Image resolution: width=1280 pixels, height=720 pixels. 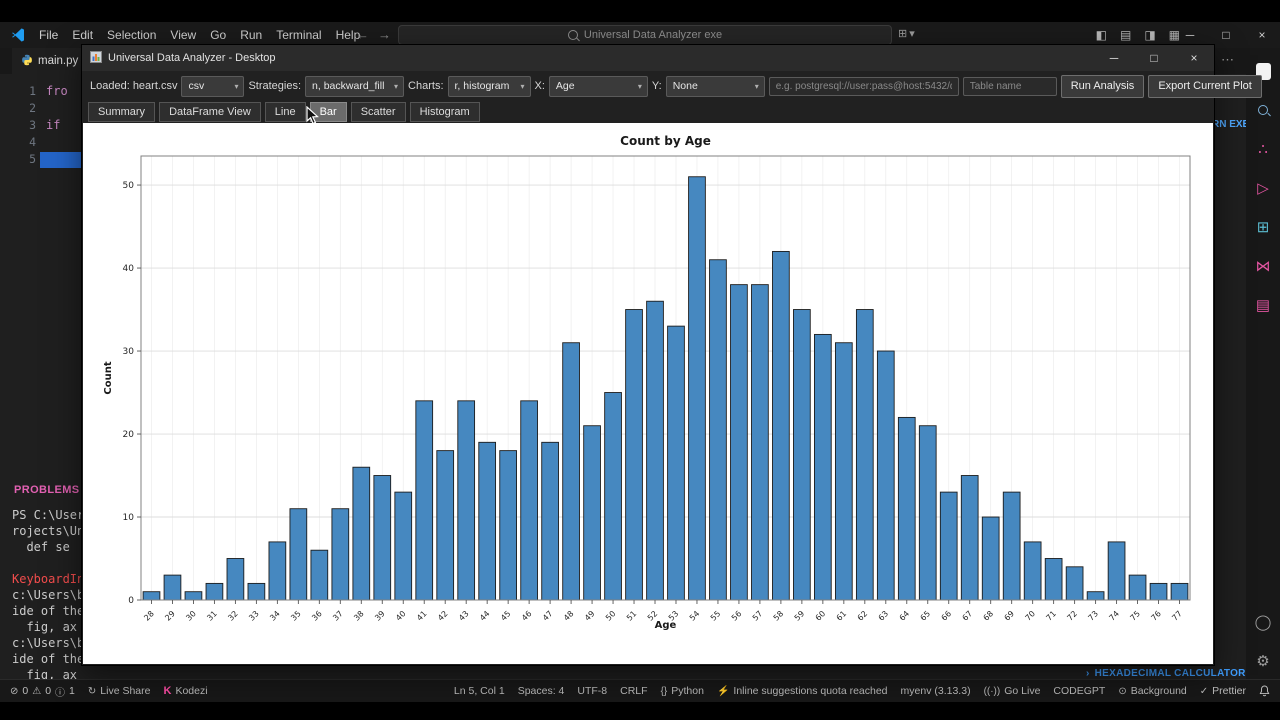 I want to click on printer-extension-icon: ▤, so click(x=1263, y=305).